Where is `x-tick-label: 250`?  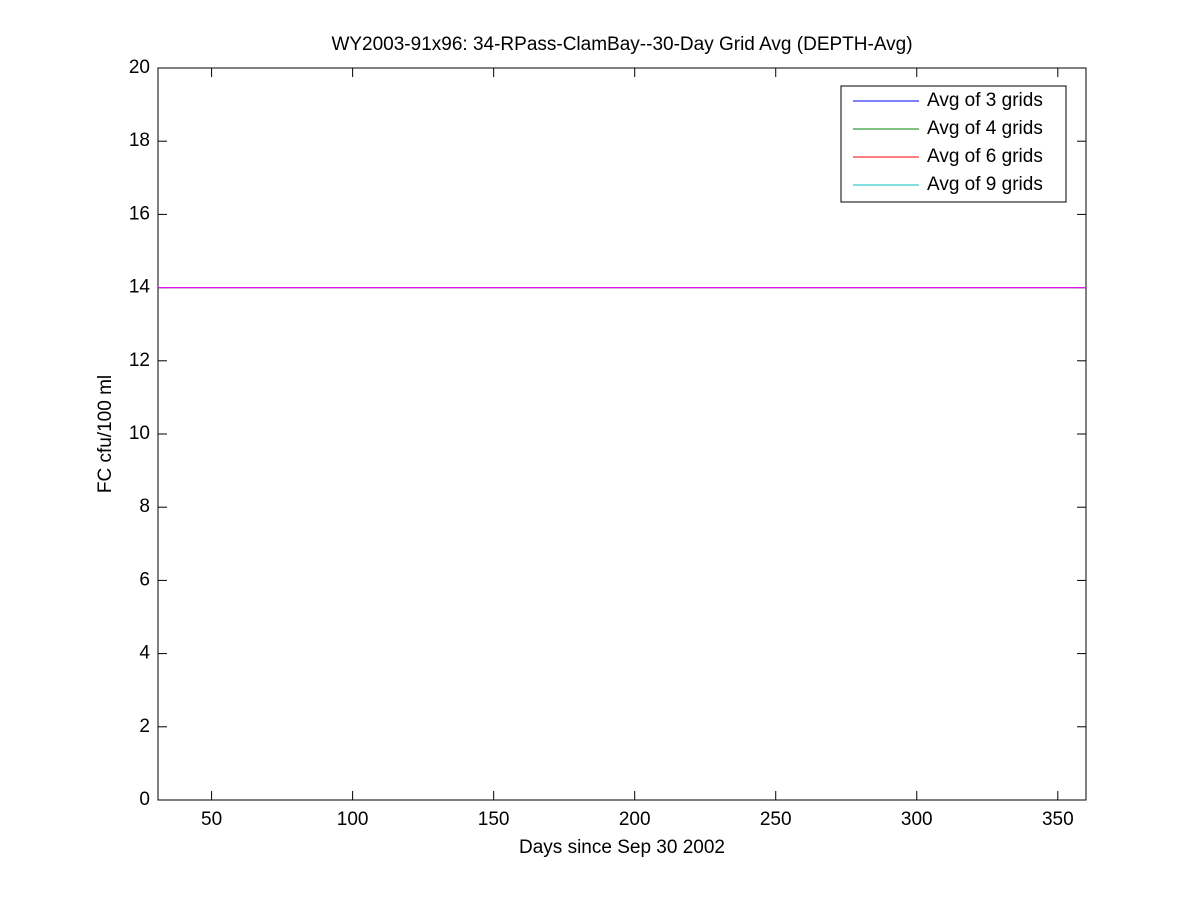 x-tick-label: 250 is located at coordinates (776, 819).